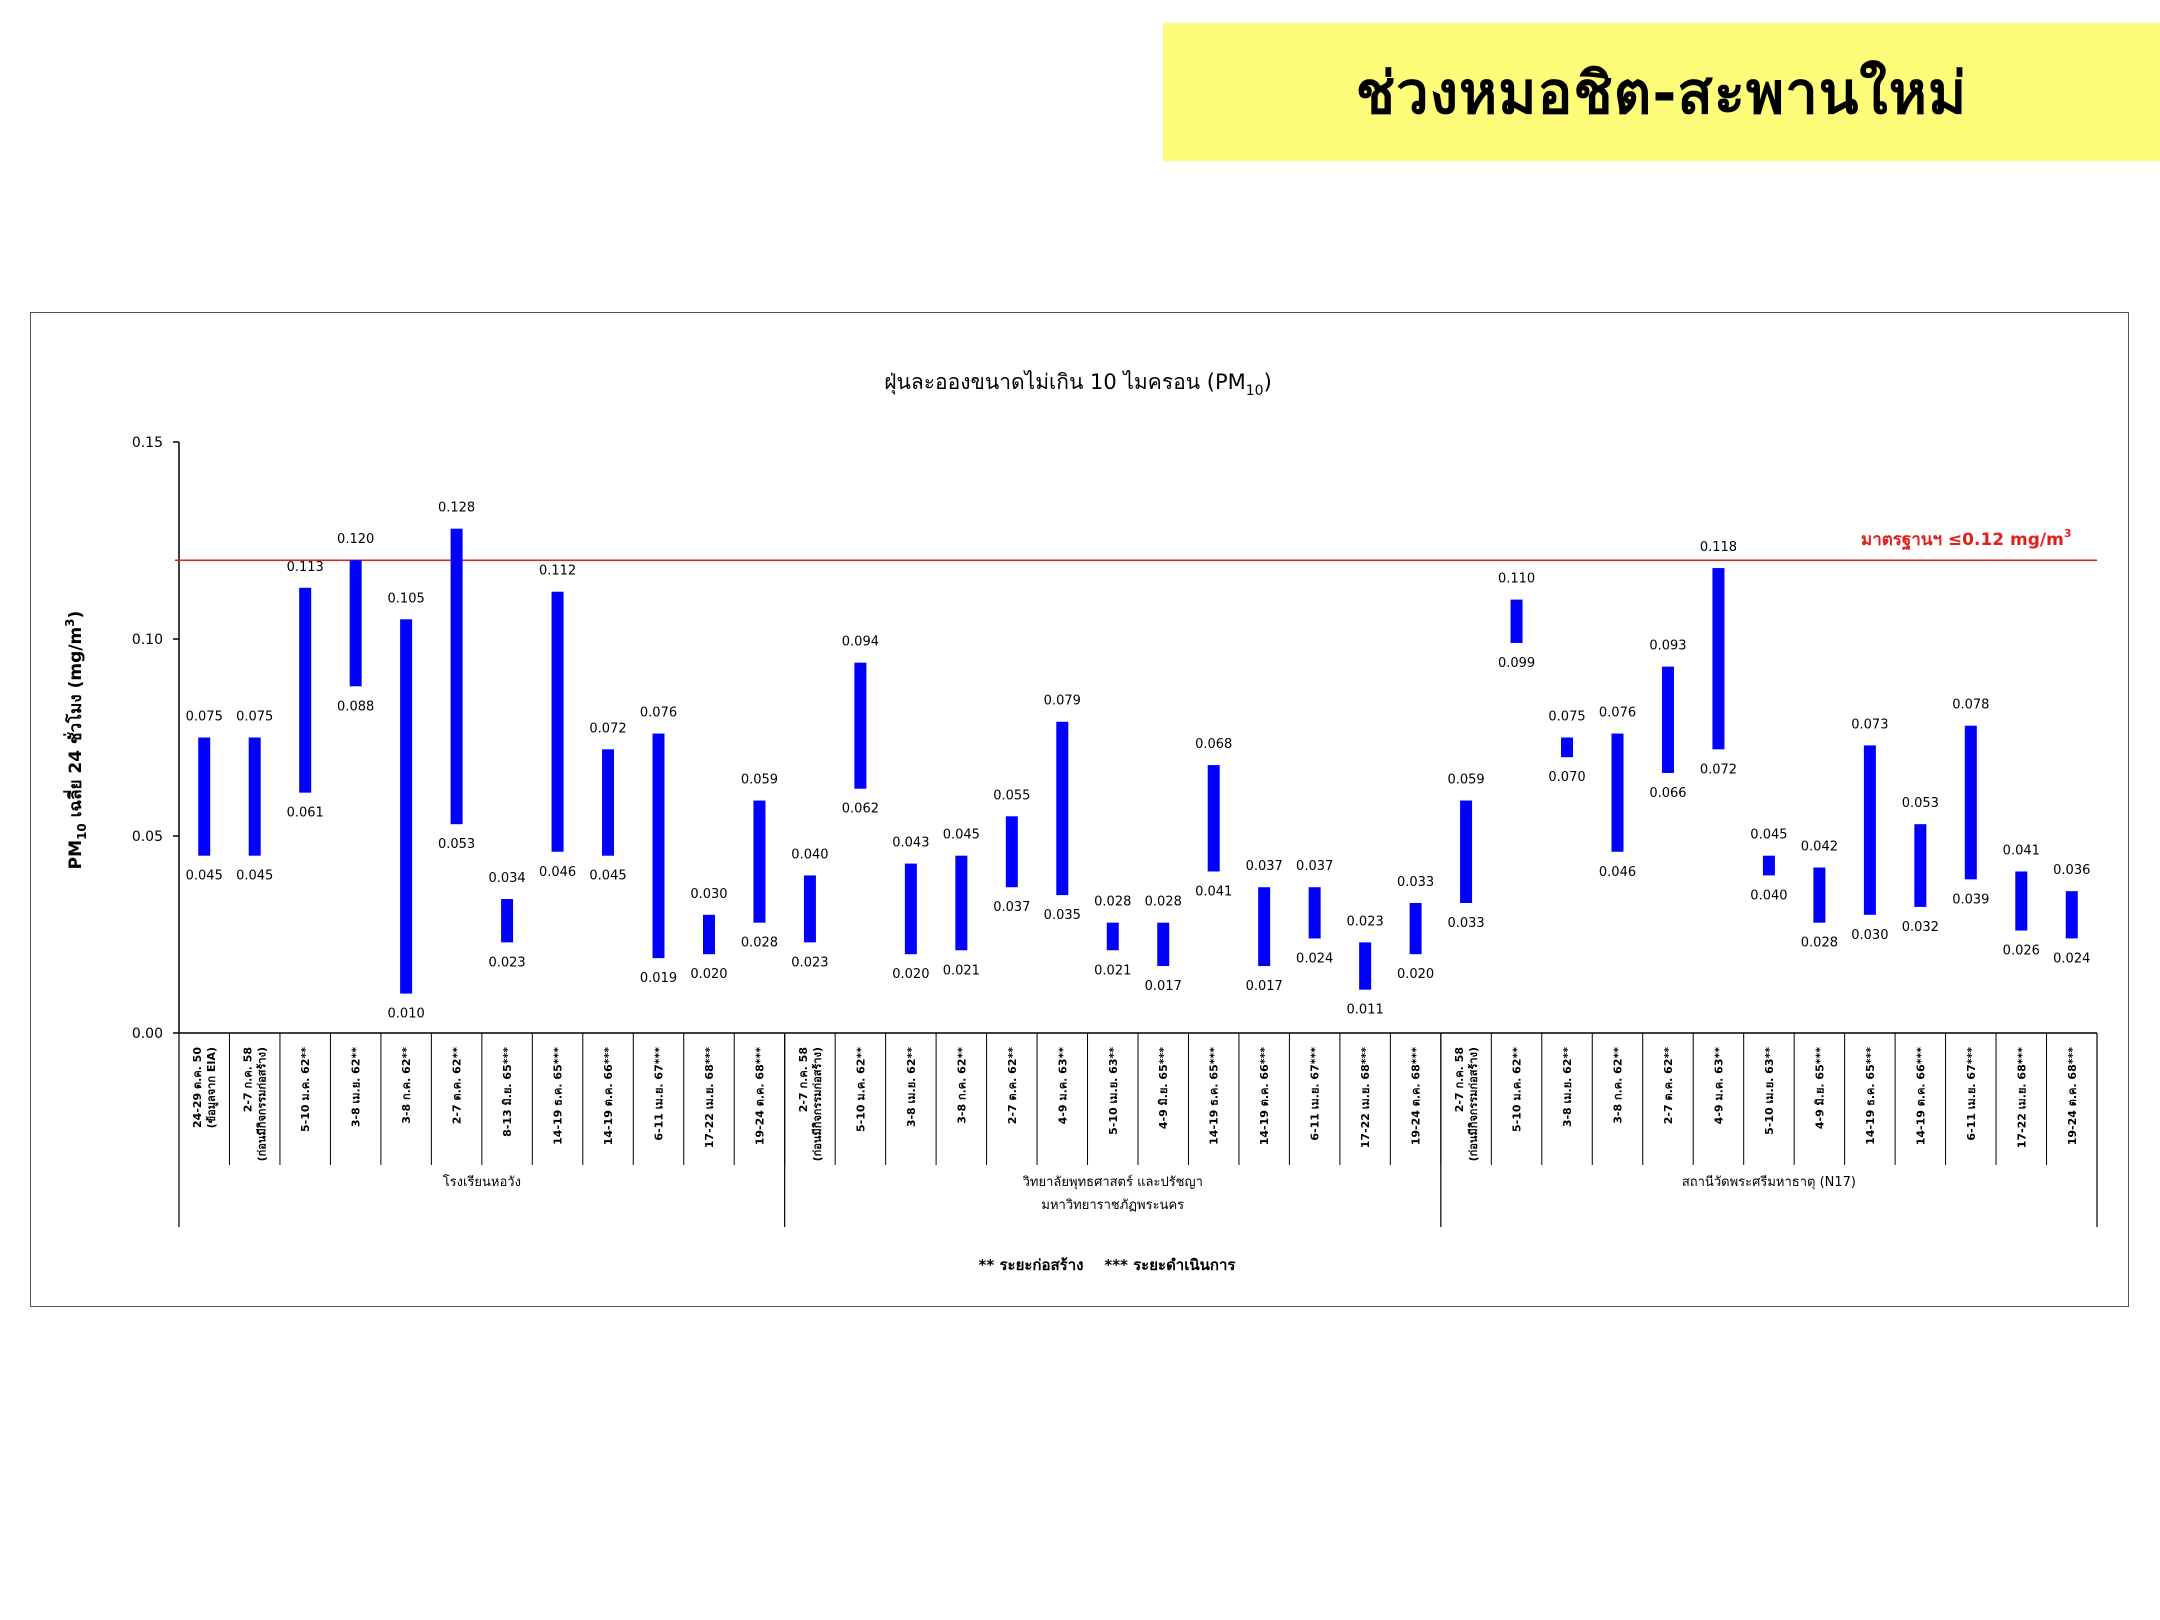 Image resolution: width=2160 pixels, height=1620 pixels. What do you see at coordinates (1315, 1094) in the screenshot?
I see `category-label: 6-11 เม.ย. 67***` at bounding box center [1315, 1094].